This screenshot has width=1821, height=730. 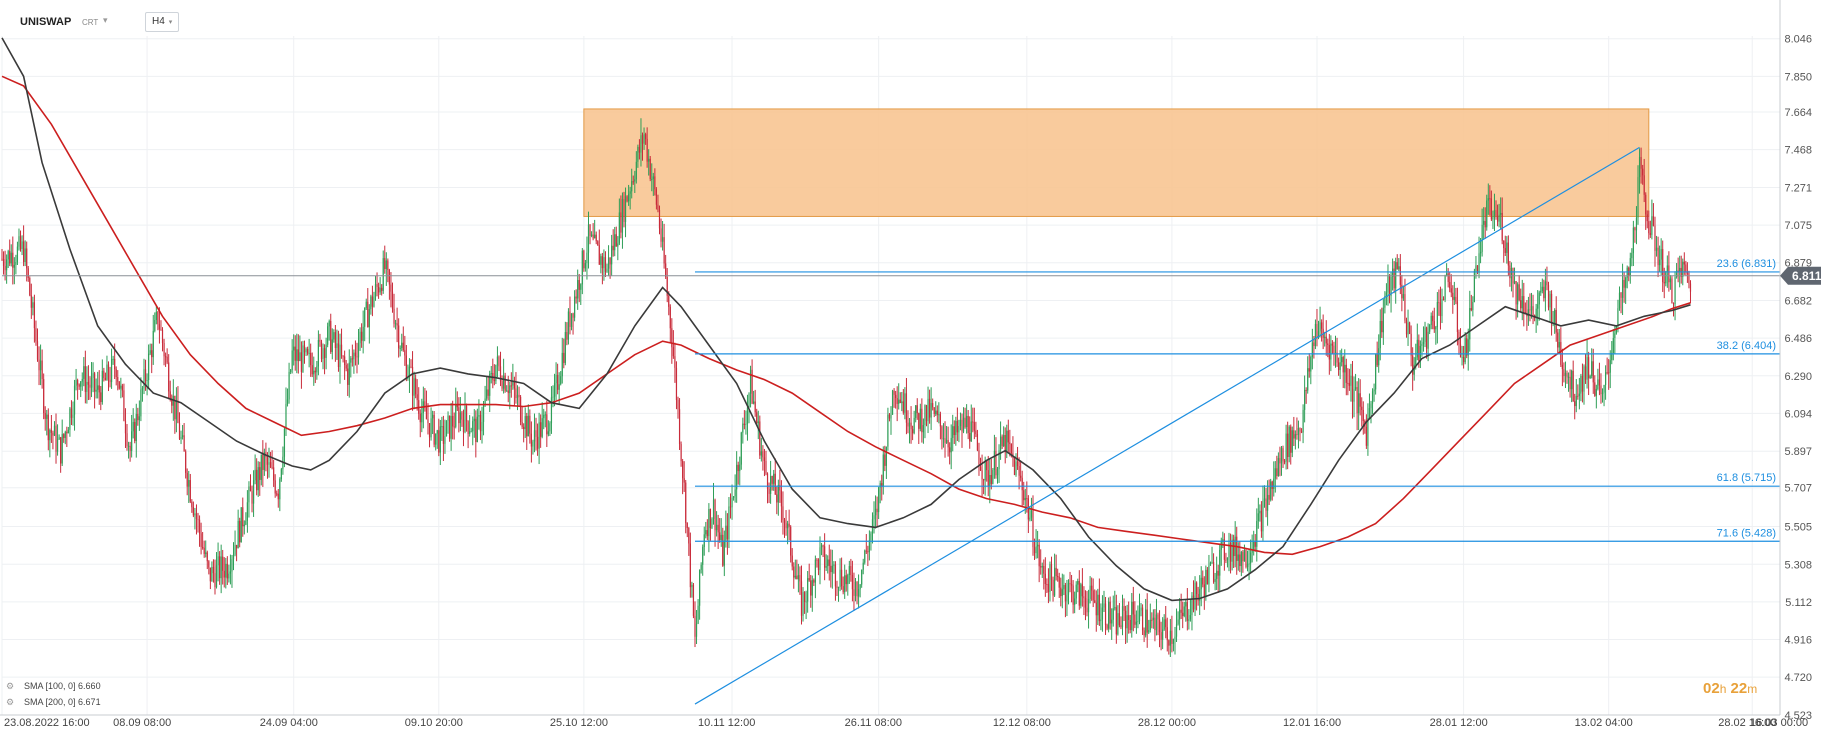 I want to click on y-tick-label: 4.916, so click(x=1798, y=641).